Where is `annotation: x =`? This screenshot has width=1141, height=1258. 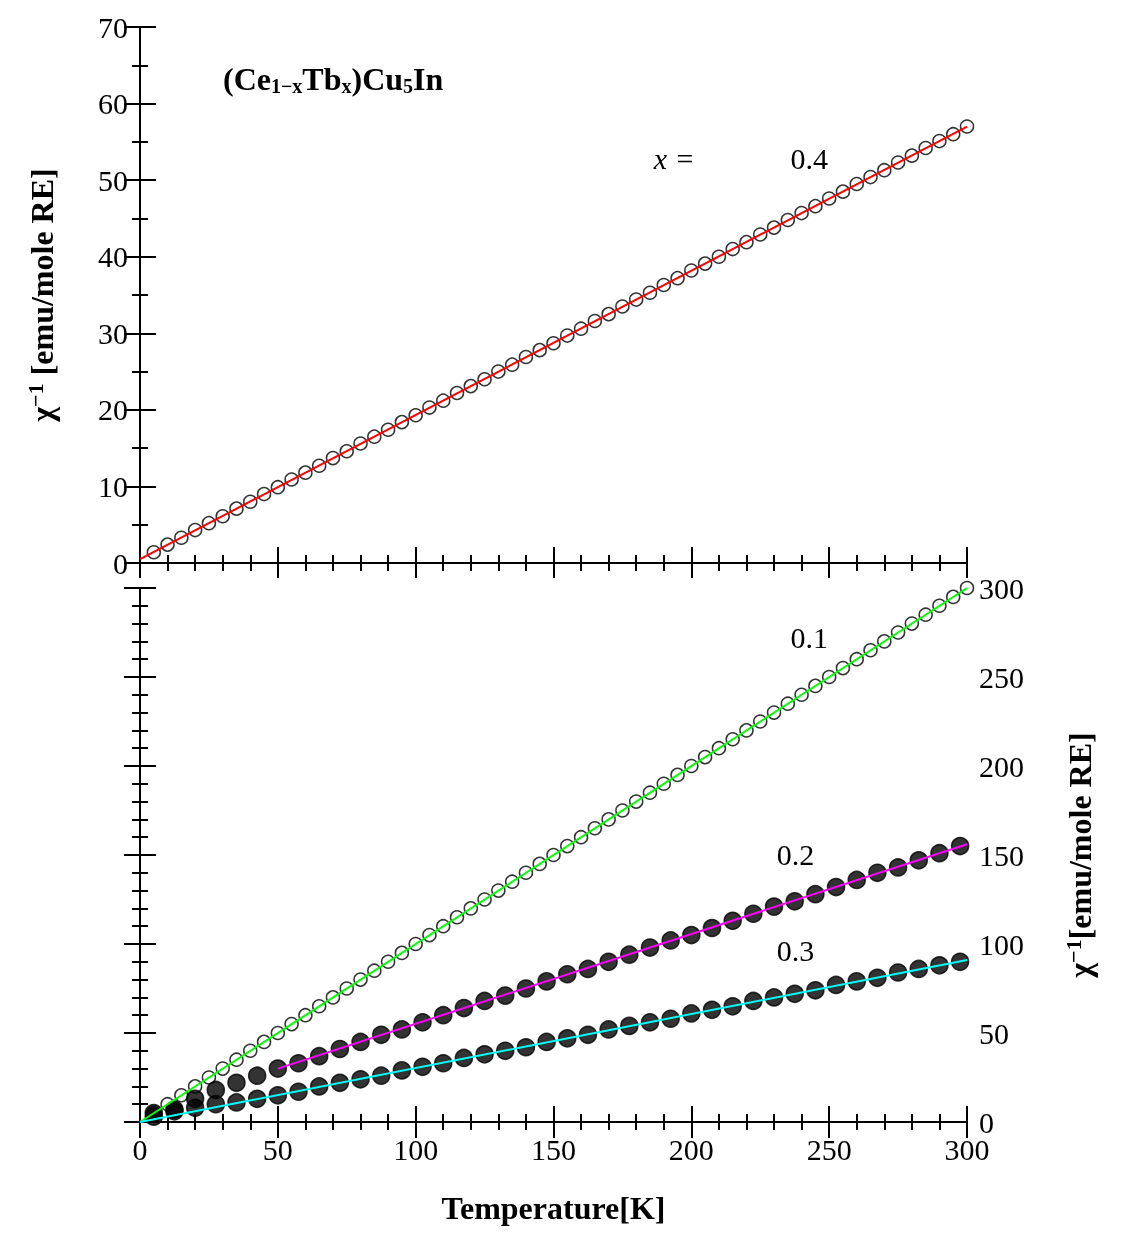
annotation: x = is located at coordinates (673, 159).